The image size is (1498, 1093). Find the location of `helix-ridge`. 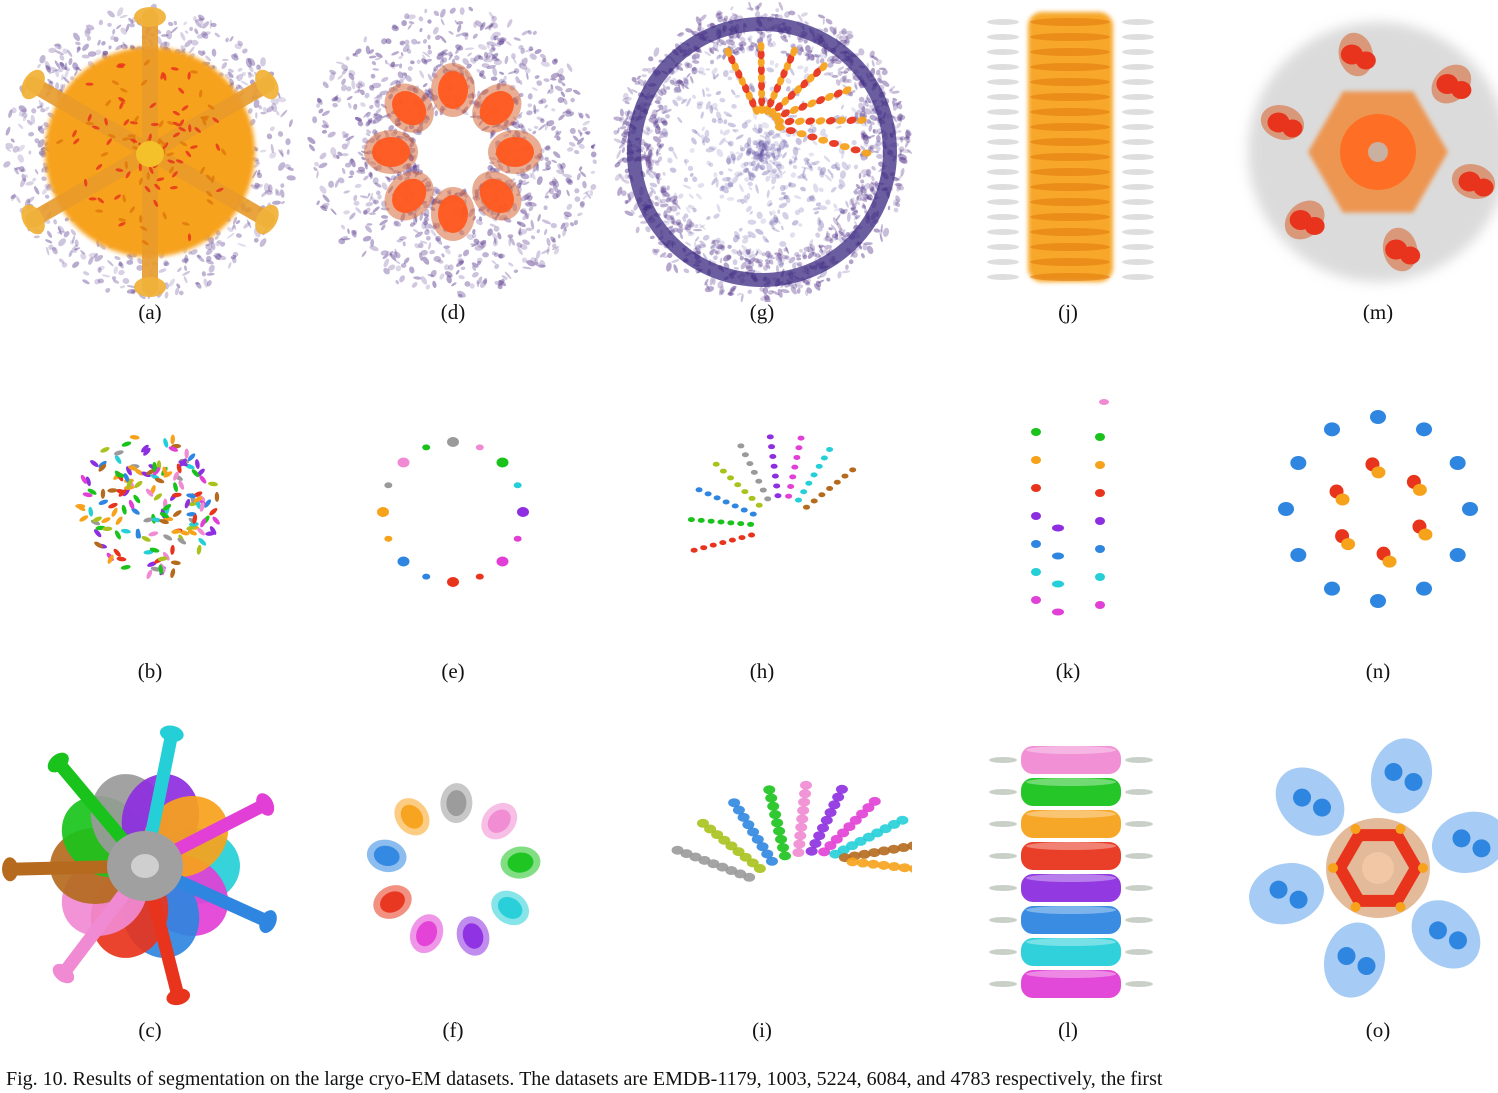

helix-ridge is located at coordinates (1070, 52).